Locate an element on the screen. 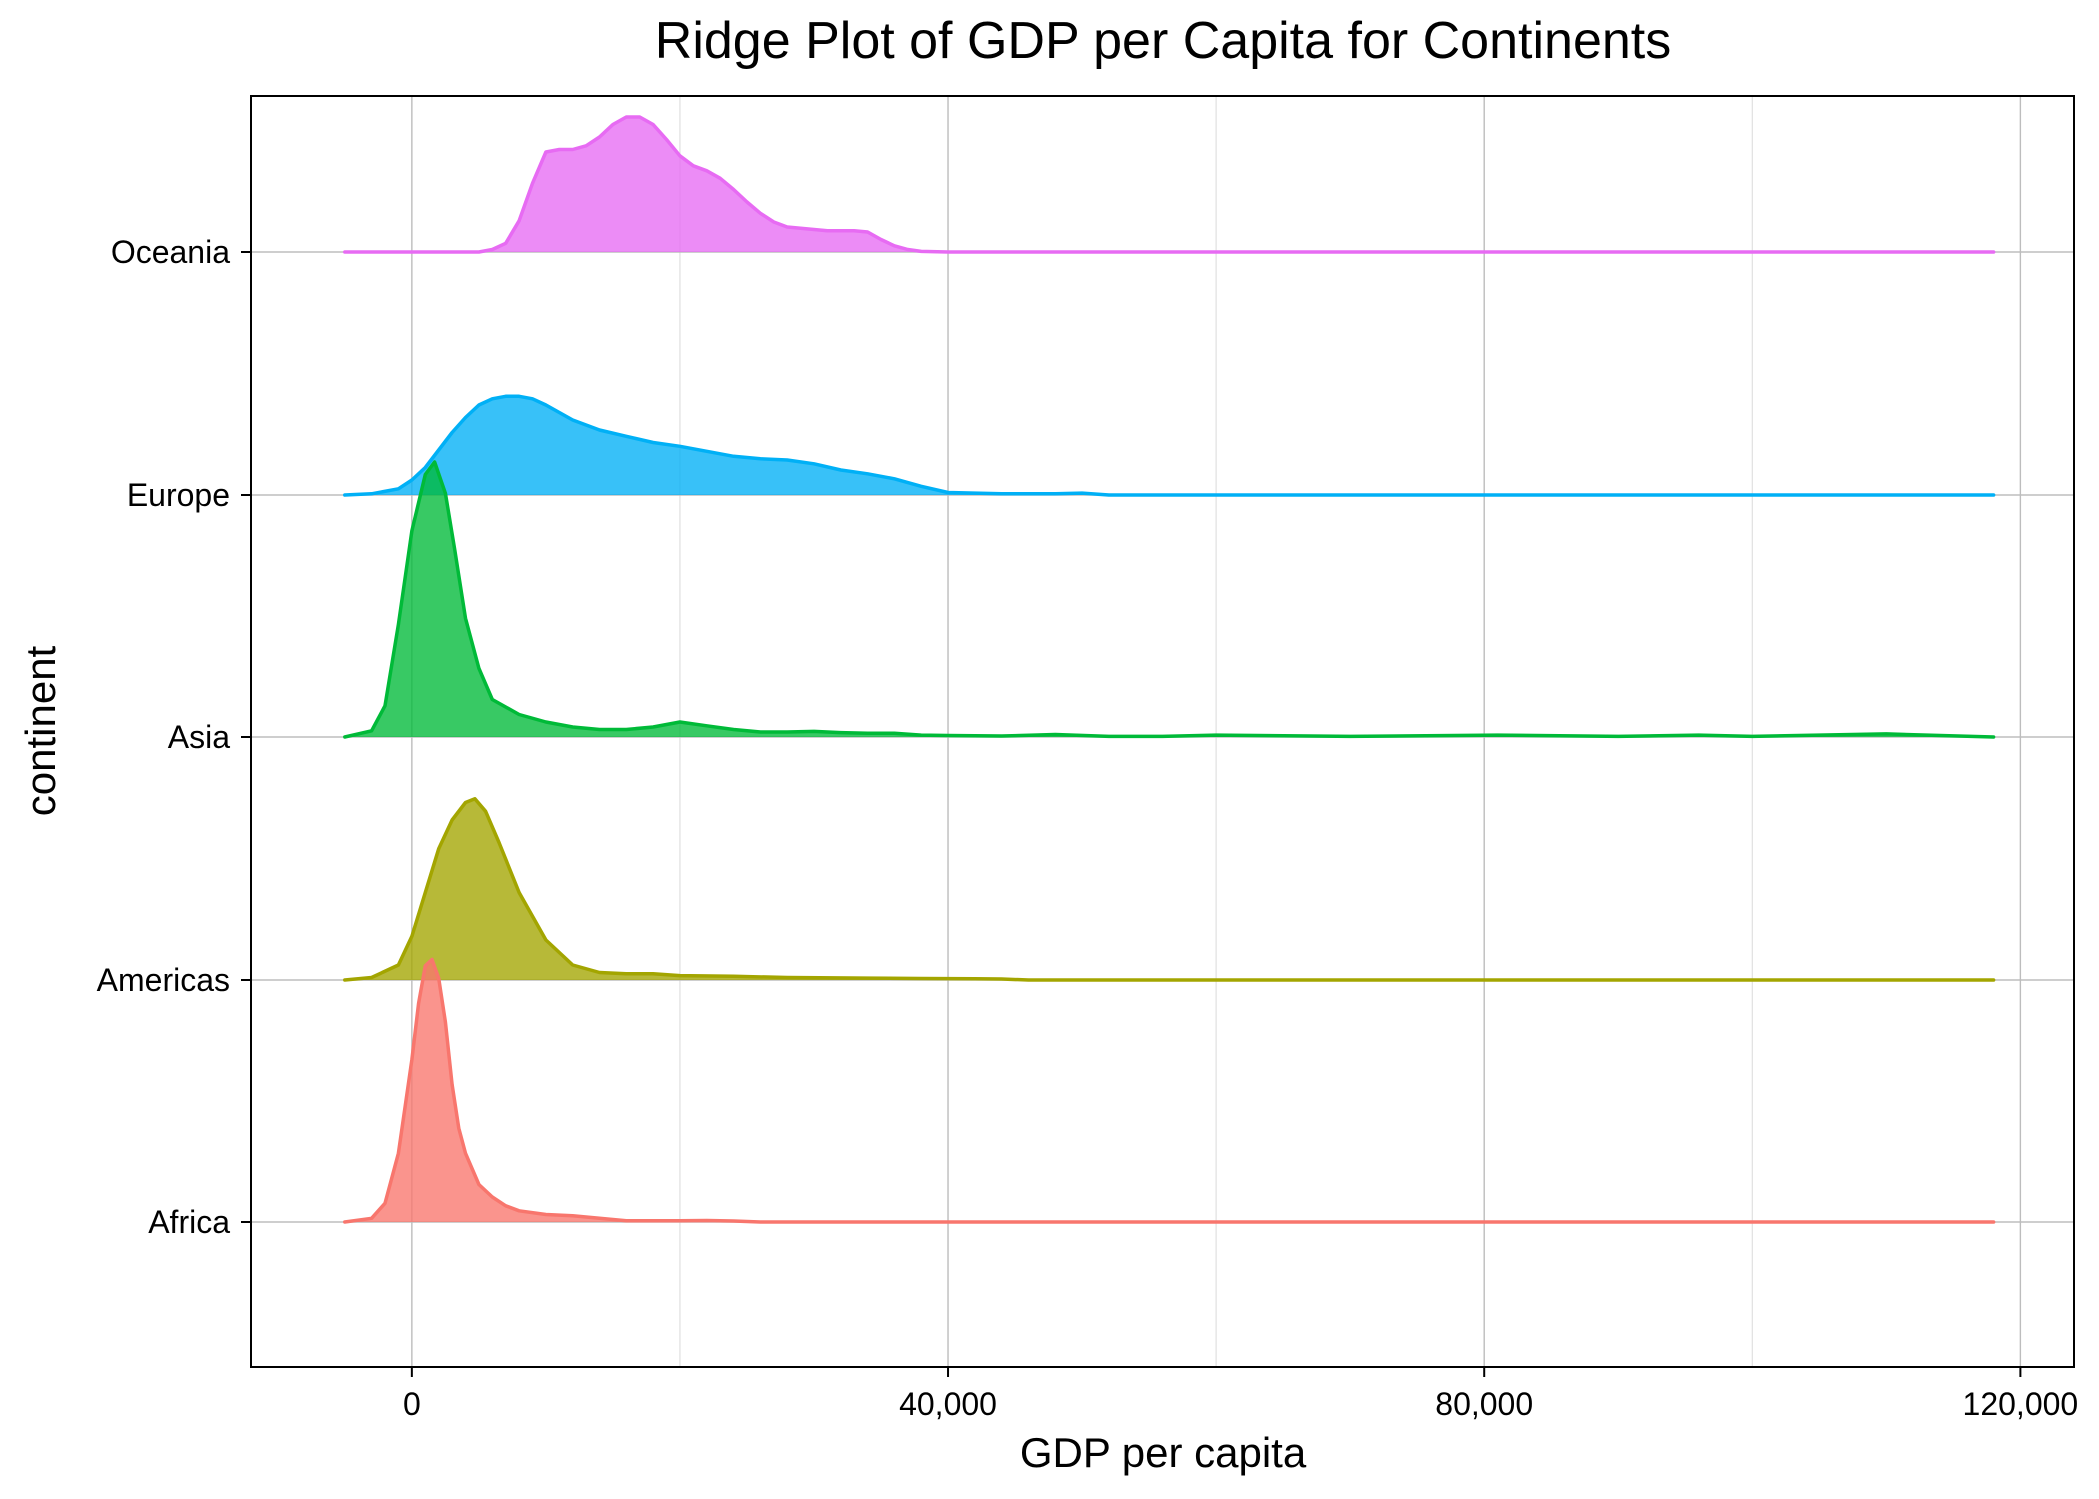 This screenshot has width=2099, height=1499. y-tick-label-oceania: Oceania is located at coordinates (170, 252).